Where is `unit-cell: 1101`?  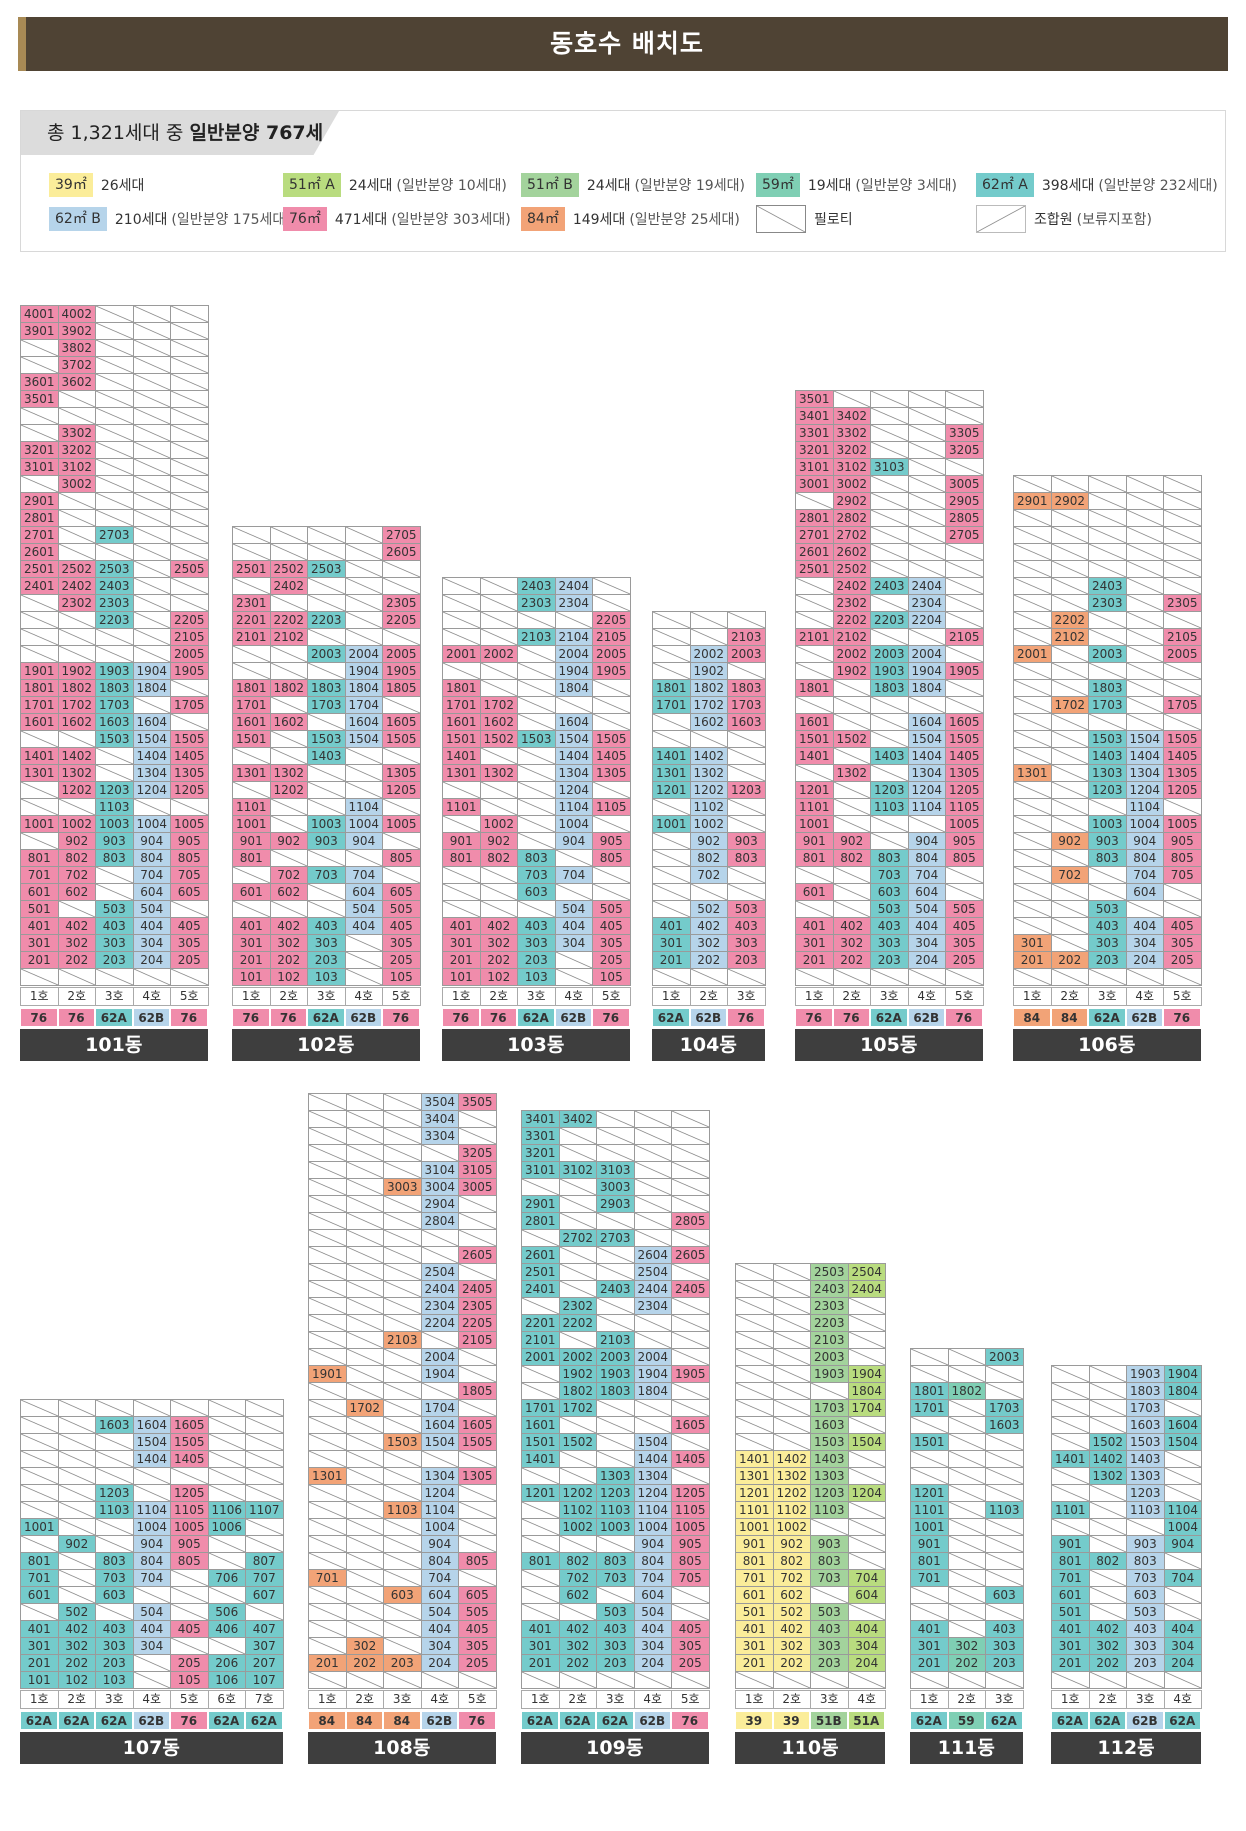
unit-cell: 1101 is located at coordinates (814, 807).